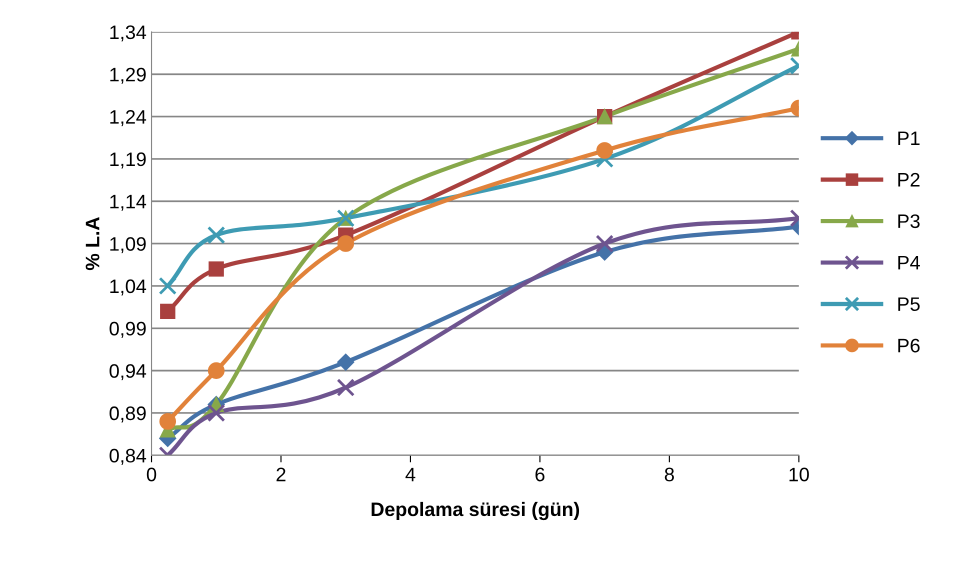 This screenshot has height=580, width=959. What do you see at coordinates (128, 33) in the screenshot?
I see `y-tick-label: 1,34` at bounding box center [128, 33].